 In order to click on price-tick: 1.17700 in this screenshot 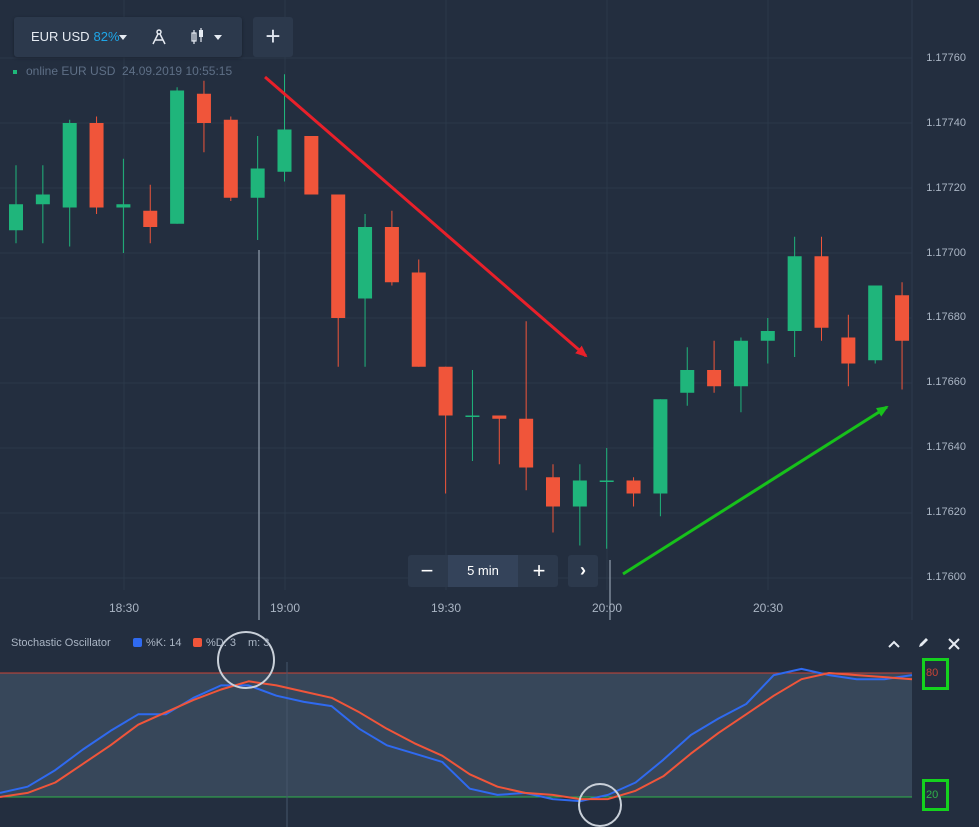, I will do `click(946, 253)`.